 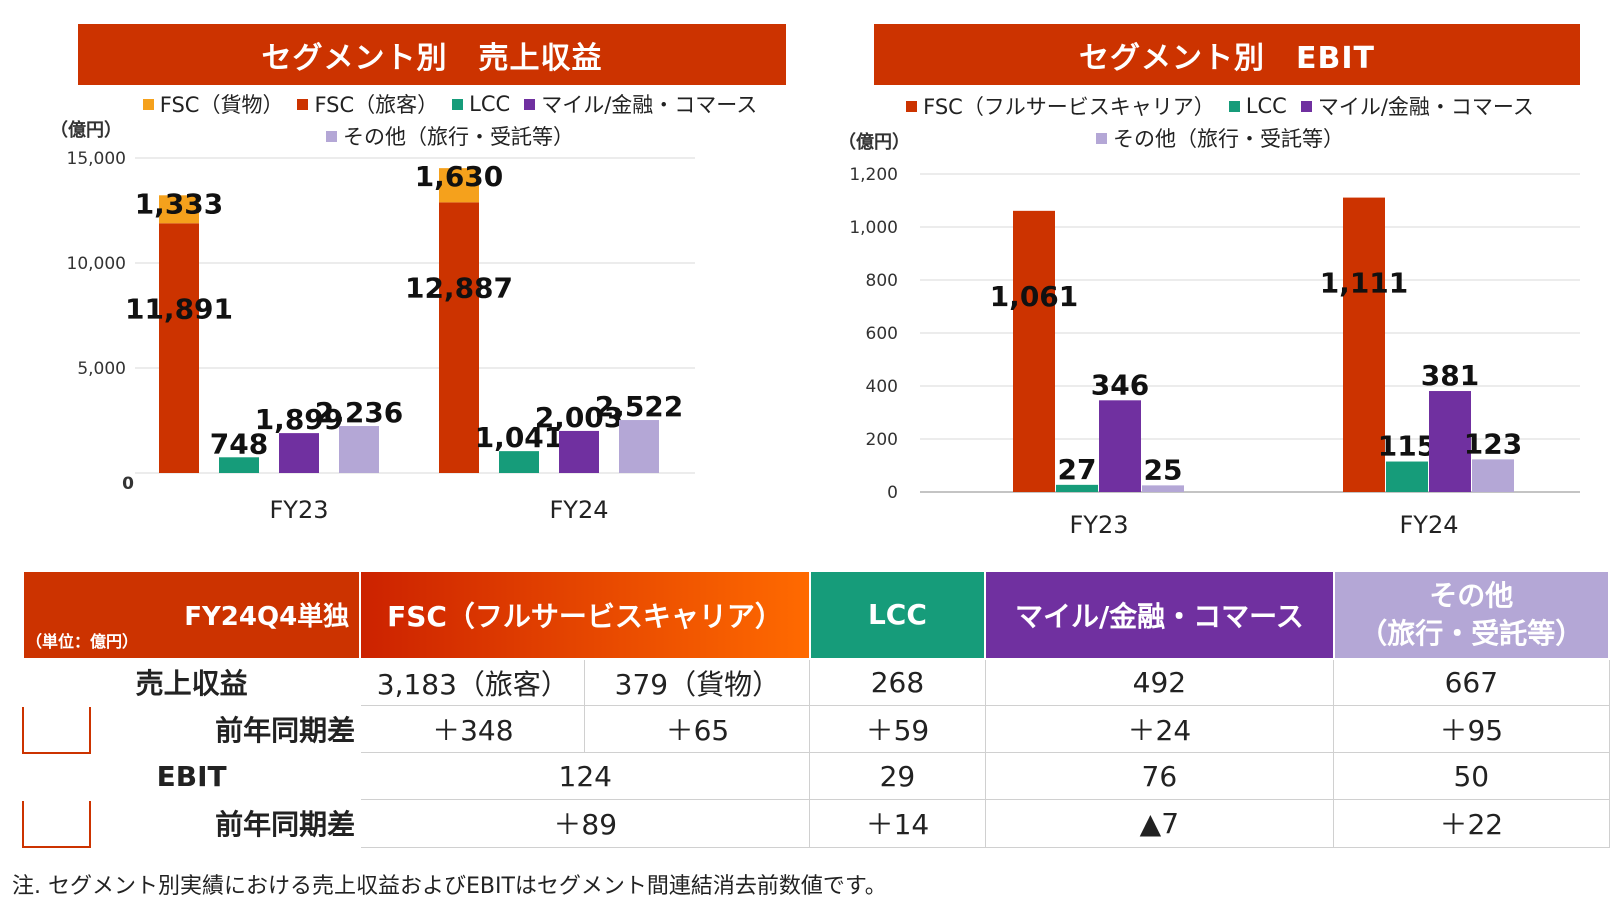 What do you see at coordinates (191, 776) in the screenshot?
I see `row-label-ebit: EBIT` at bounding box center [191, 776].